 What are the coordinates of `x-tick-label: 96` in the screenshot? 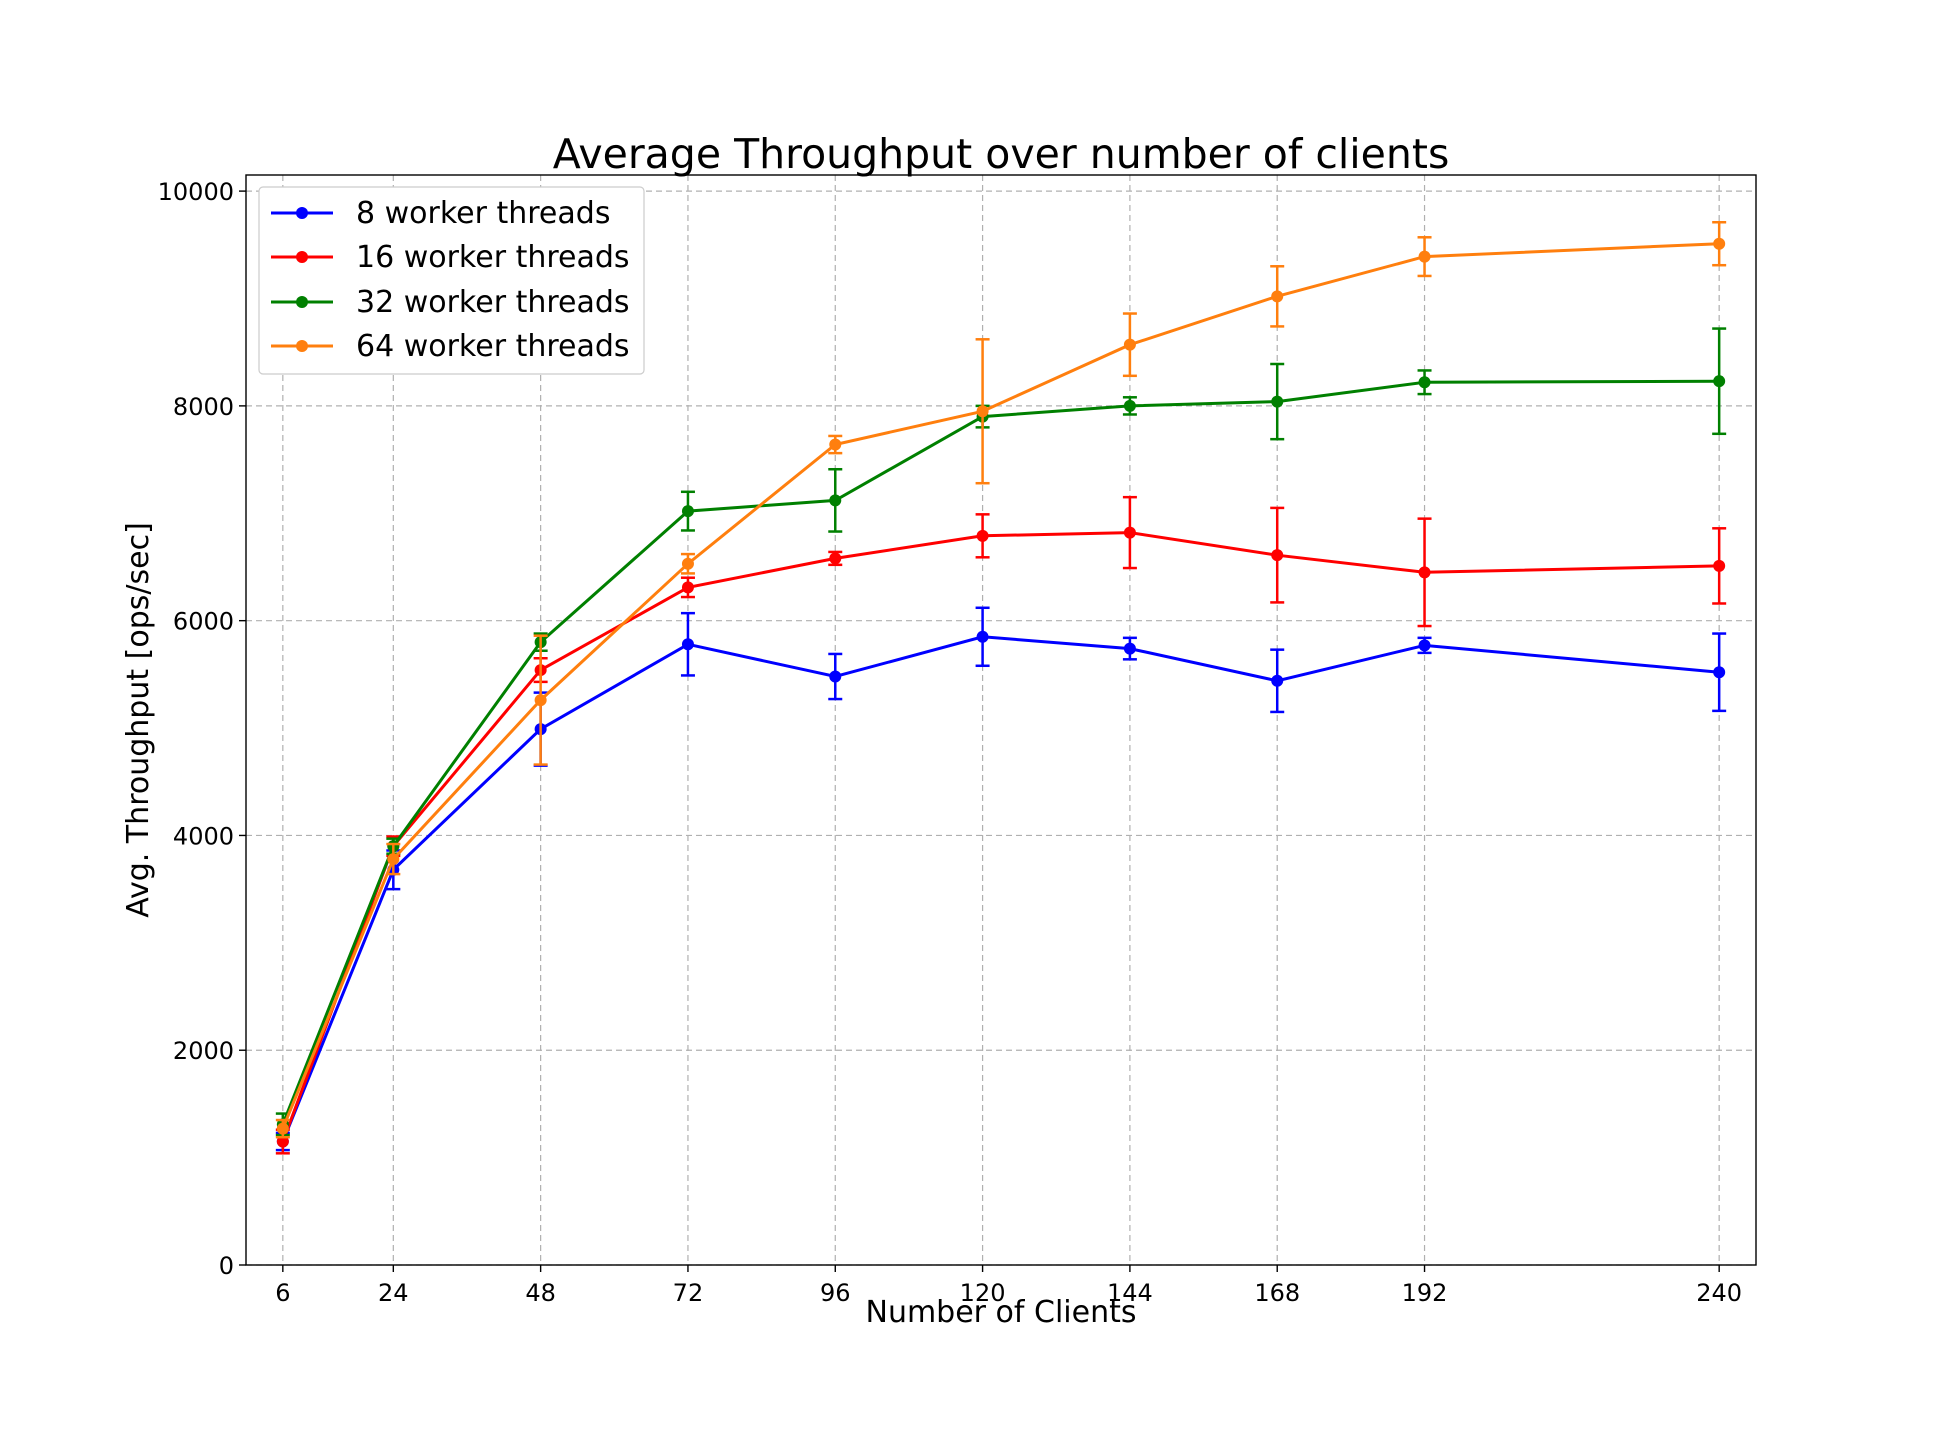 It's located at (835, 1293).